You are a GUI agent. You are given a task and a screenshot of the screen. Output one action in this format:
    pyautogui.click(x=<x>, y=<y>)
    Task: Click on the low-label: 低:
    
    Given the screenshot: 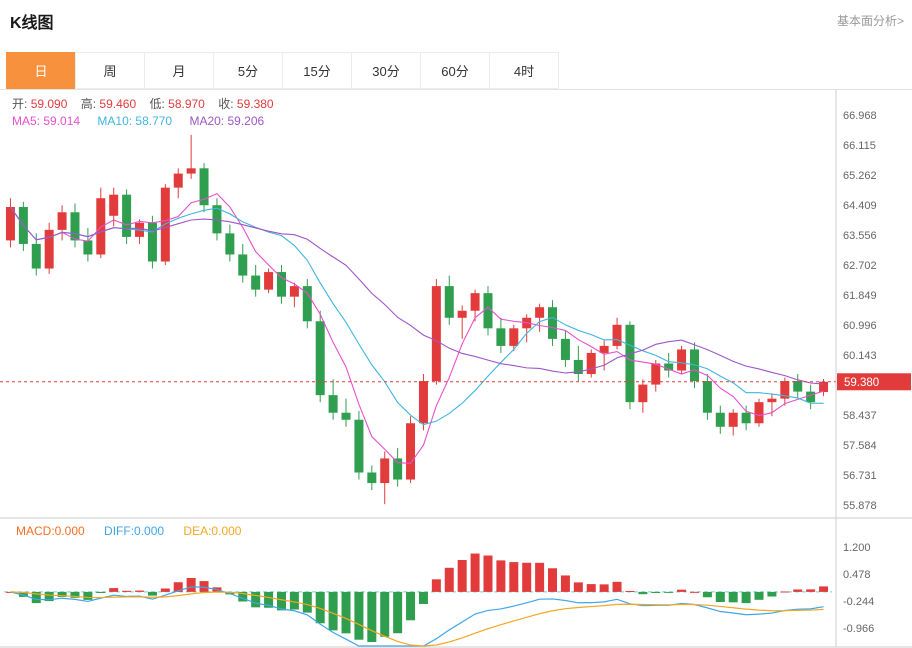 What is the action you would take?
    pyautogui.click(x=157, y=104)
    